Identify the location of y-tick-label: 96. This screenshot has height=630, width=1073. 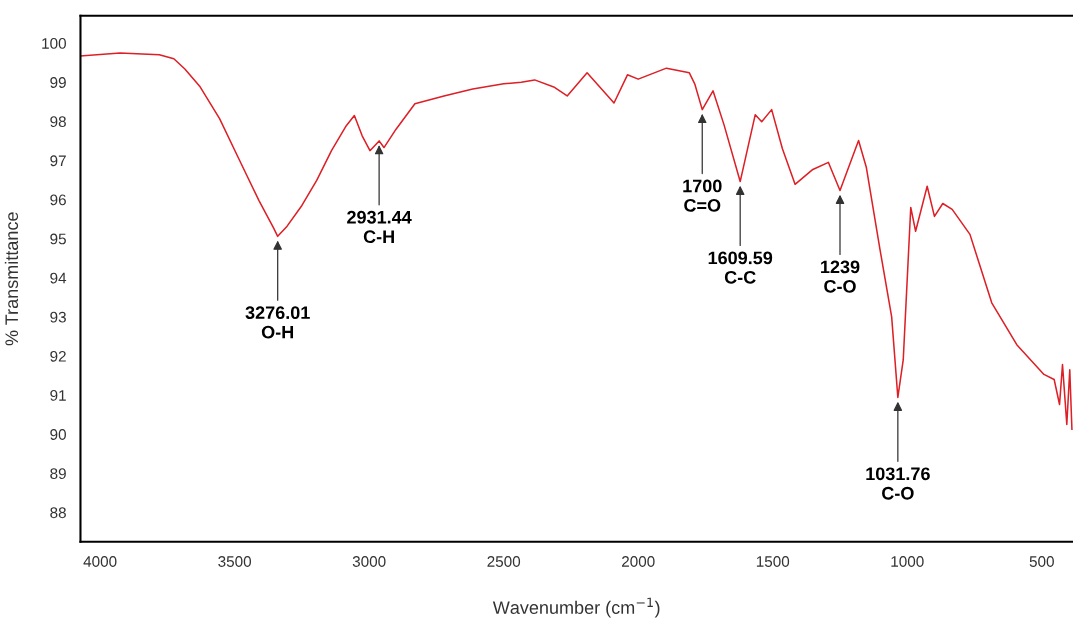
(58, 200).